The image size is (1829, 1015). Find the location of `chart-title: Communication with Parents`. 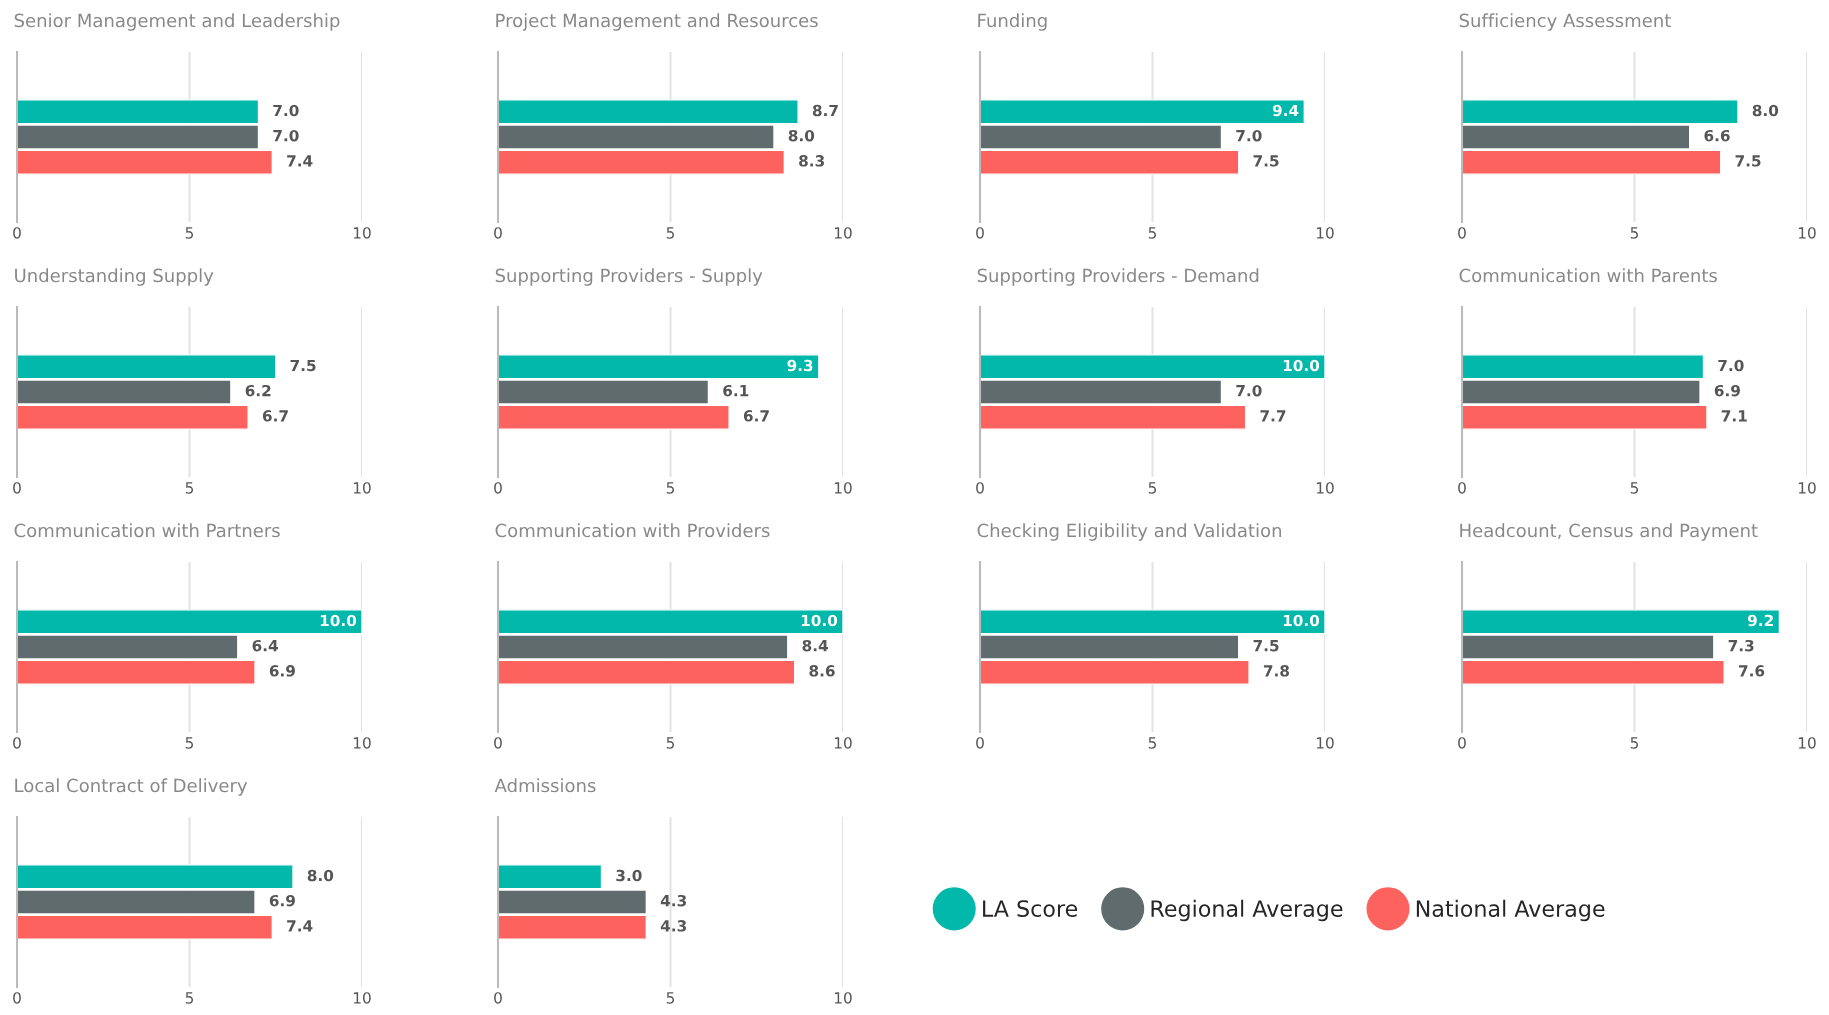

chart-title: Communication with Parents is located at coordinates (1588, 275).